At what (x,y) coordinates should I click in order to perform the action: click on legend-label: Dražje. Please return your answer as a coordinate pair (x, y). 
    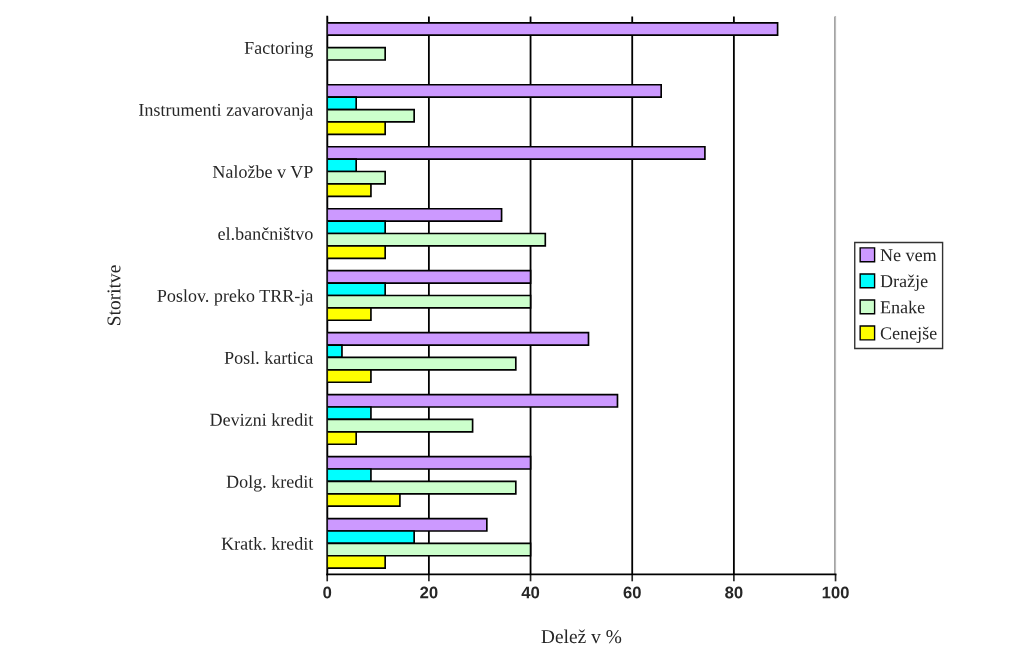
    Looking at the image, I should click on (904, 282).